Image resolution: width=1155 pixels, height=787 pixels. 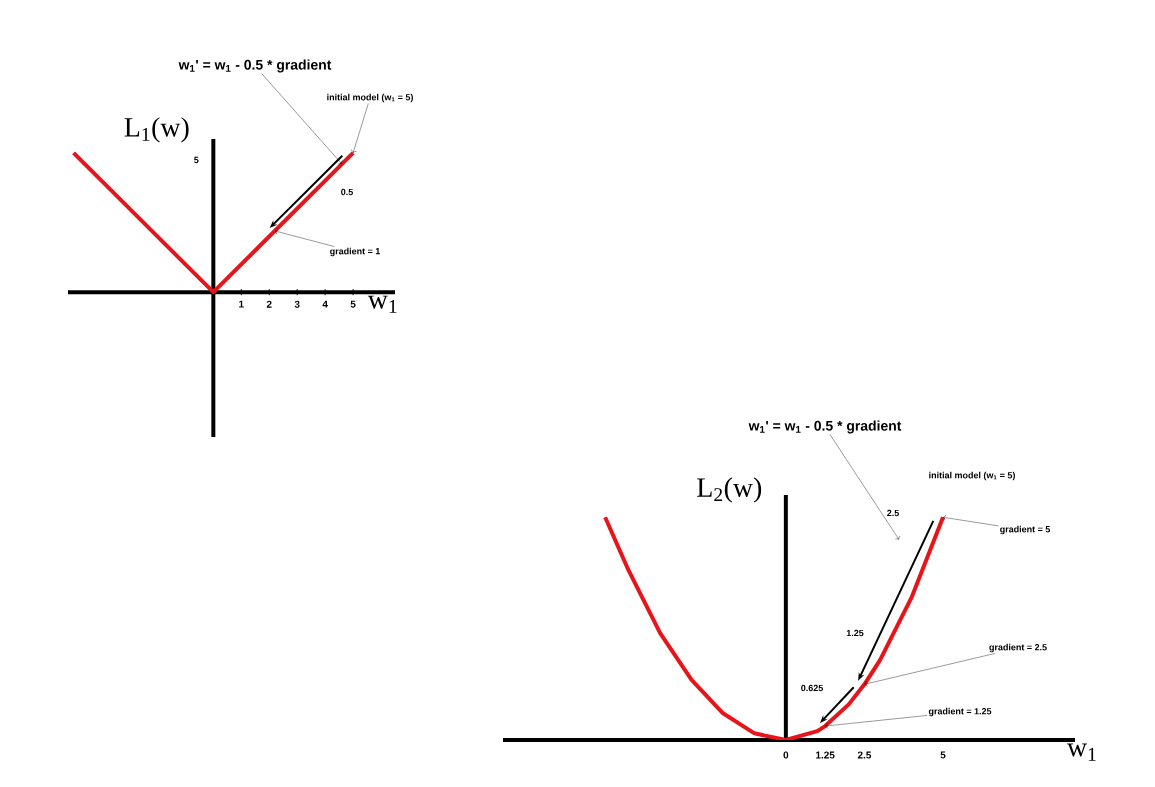 I want to click on annotation: 1.25, so click(x=855, y=633).